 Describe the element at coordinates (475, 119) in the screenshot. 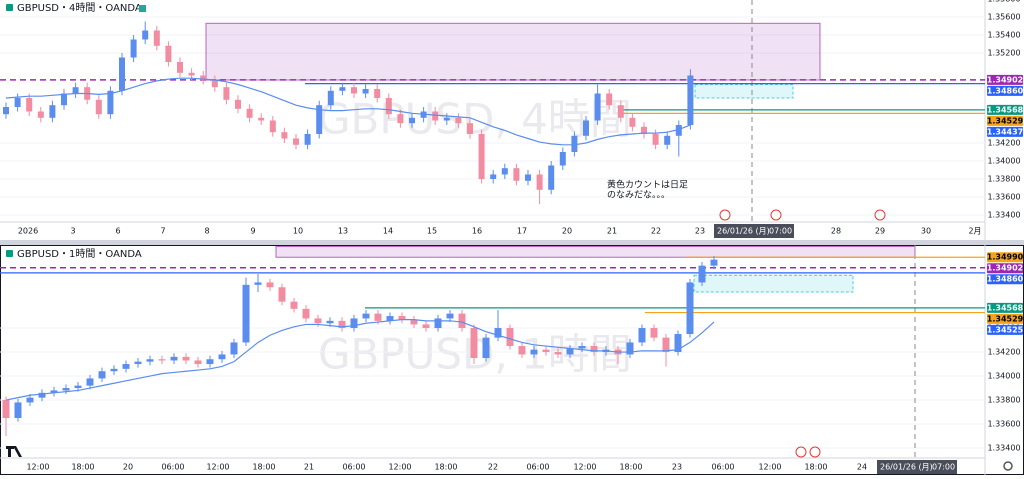

I see `watermark: GBPUSD, 4時間` at that location.